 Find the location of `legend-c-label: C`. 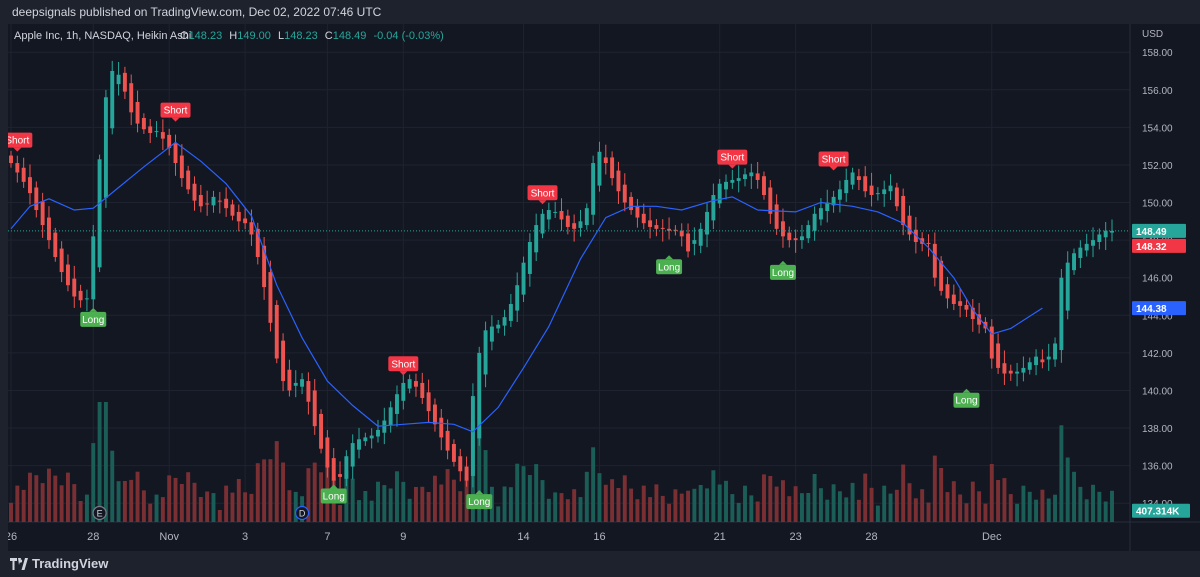

legend-c-label: C is located at coordinates (329, 36).